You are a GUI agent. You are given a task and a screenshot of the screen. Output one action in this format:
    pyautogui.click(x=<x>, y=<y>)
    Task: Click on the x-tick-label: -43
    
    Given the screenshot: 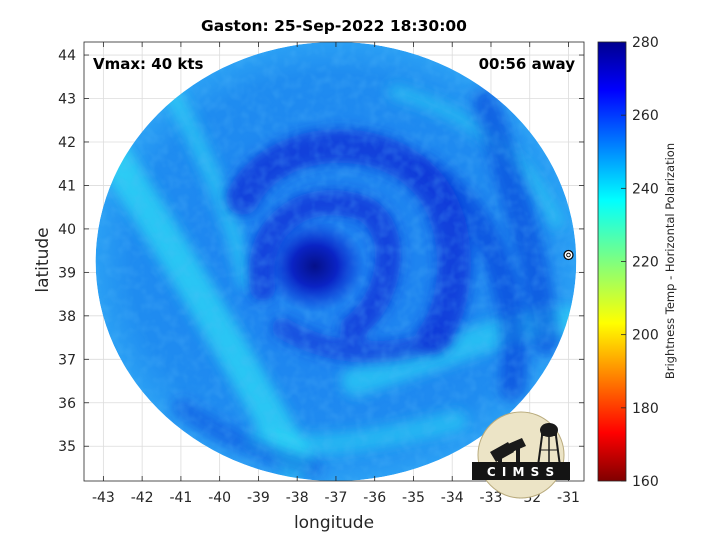 What is the action you would take?
    pyautogui.click(x=103, y=498)
    